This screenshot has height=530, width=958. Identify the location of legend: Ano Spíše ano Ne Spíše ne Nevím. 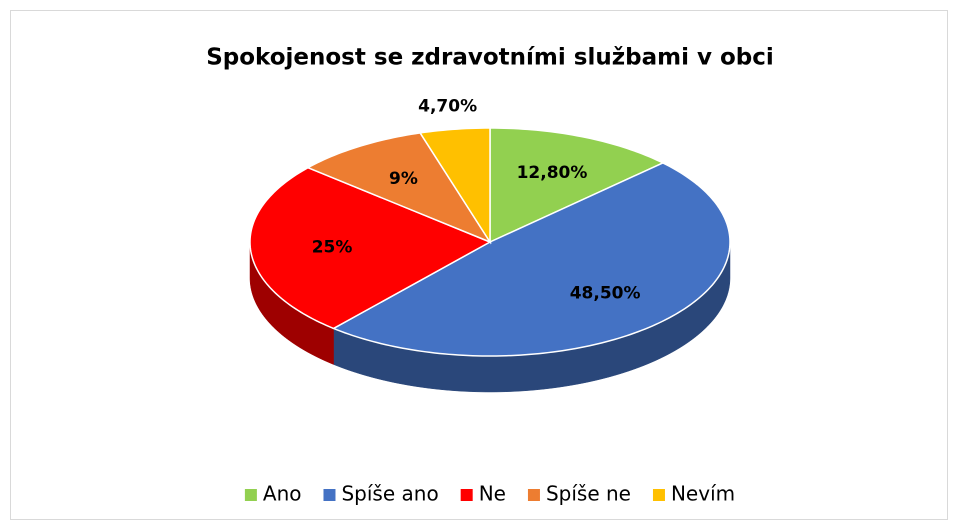
(489, 494).